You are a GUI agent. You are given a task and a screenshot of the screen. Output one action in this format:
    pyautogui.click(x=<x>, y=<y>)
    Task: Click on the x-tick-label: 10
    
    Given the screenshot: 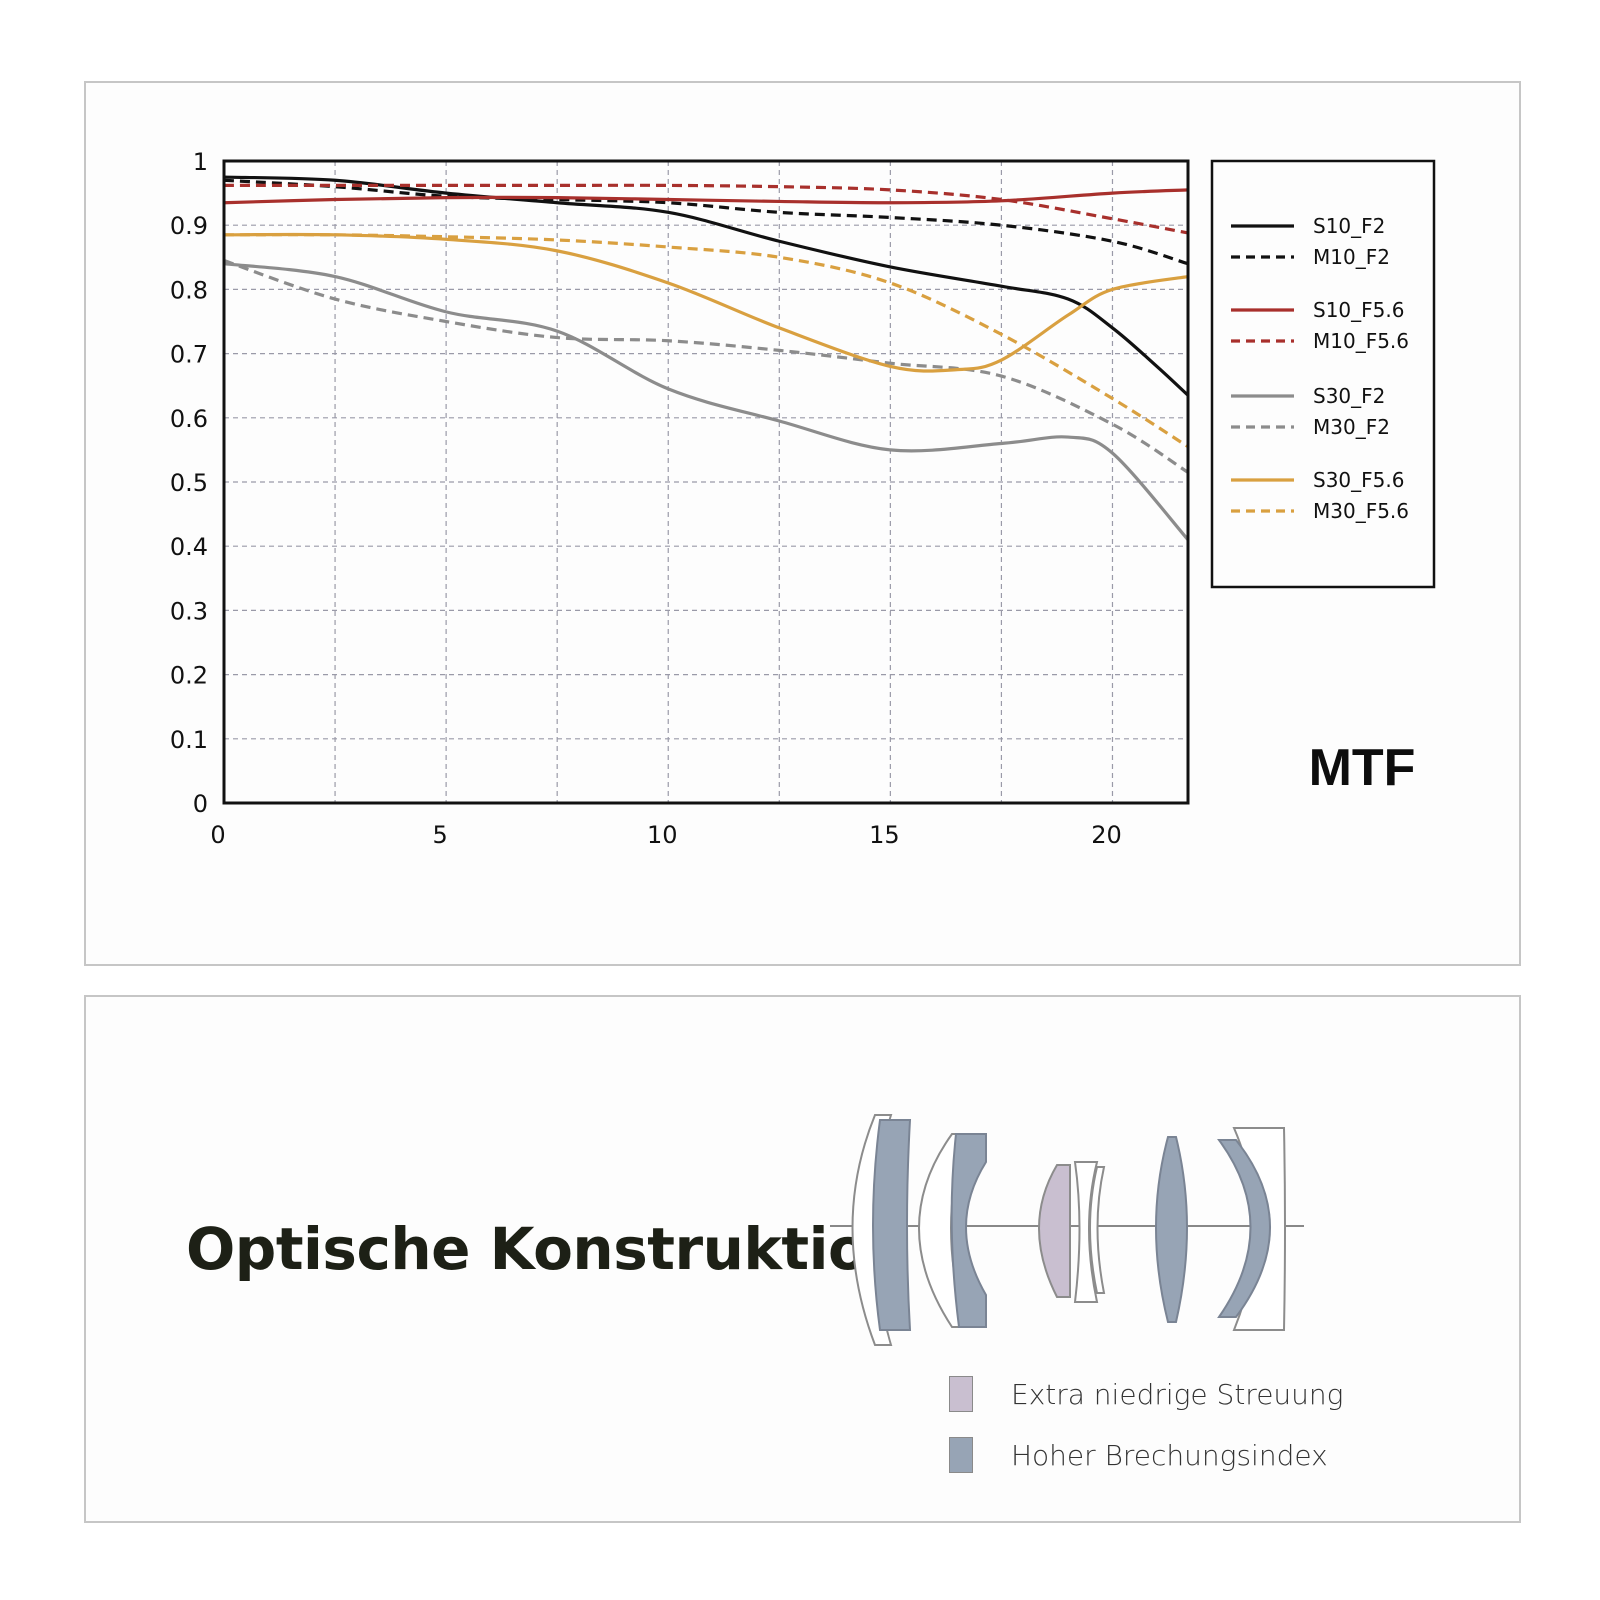 What is the action you would take?
    pyautogui.click(x=662, y=835)
    